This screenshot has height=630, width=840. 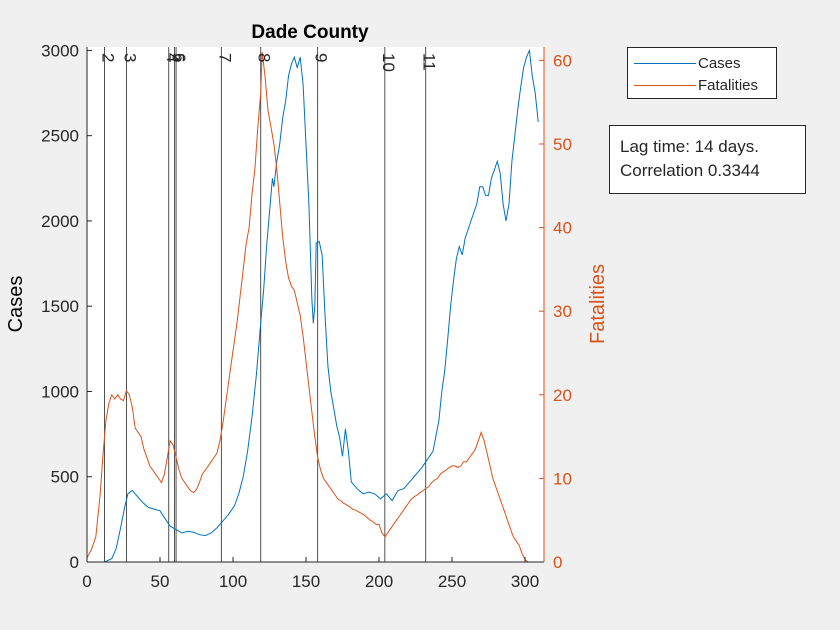 What do you see at coordinates (306, 581) in the screenshot?
I see `x-tick-label: 150` at bounding box center [306, 581].